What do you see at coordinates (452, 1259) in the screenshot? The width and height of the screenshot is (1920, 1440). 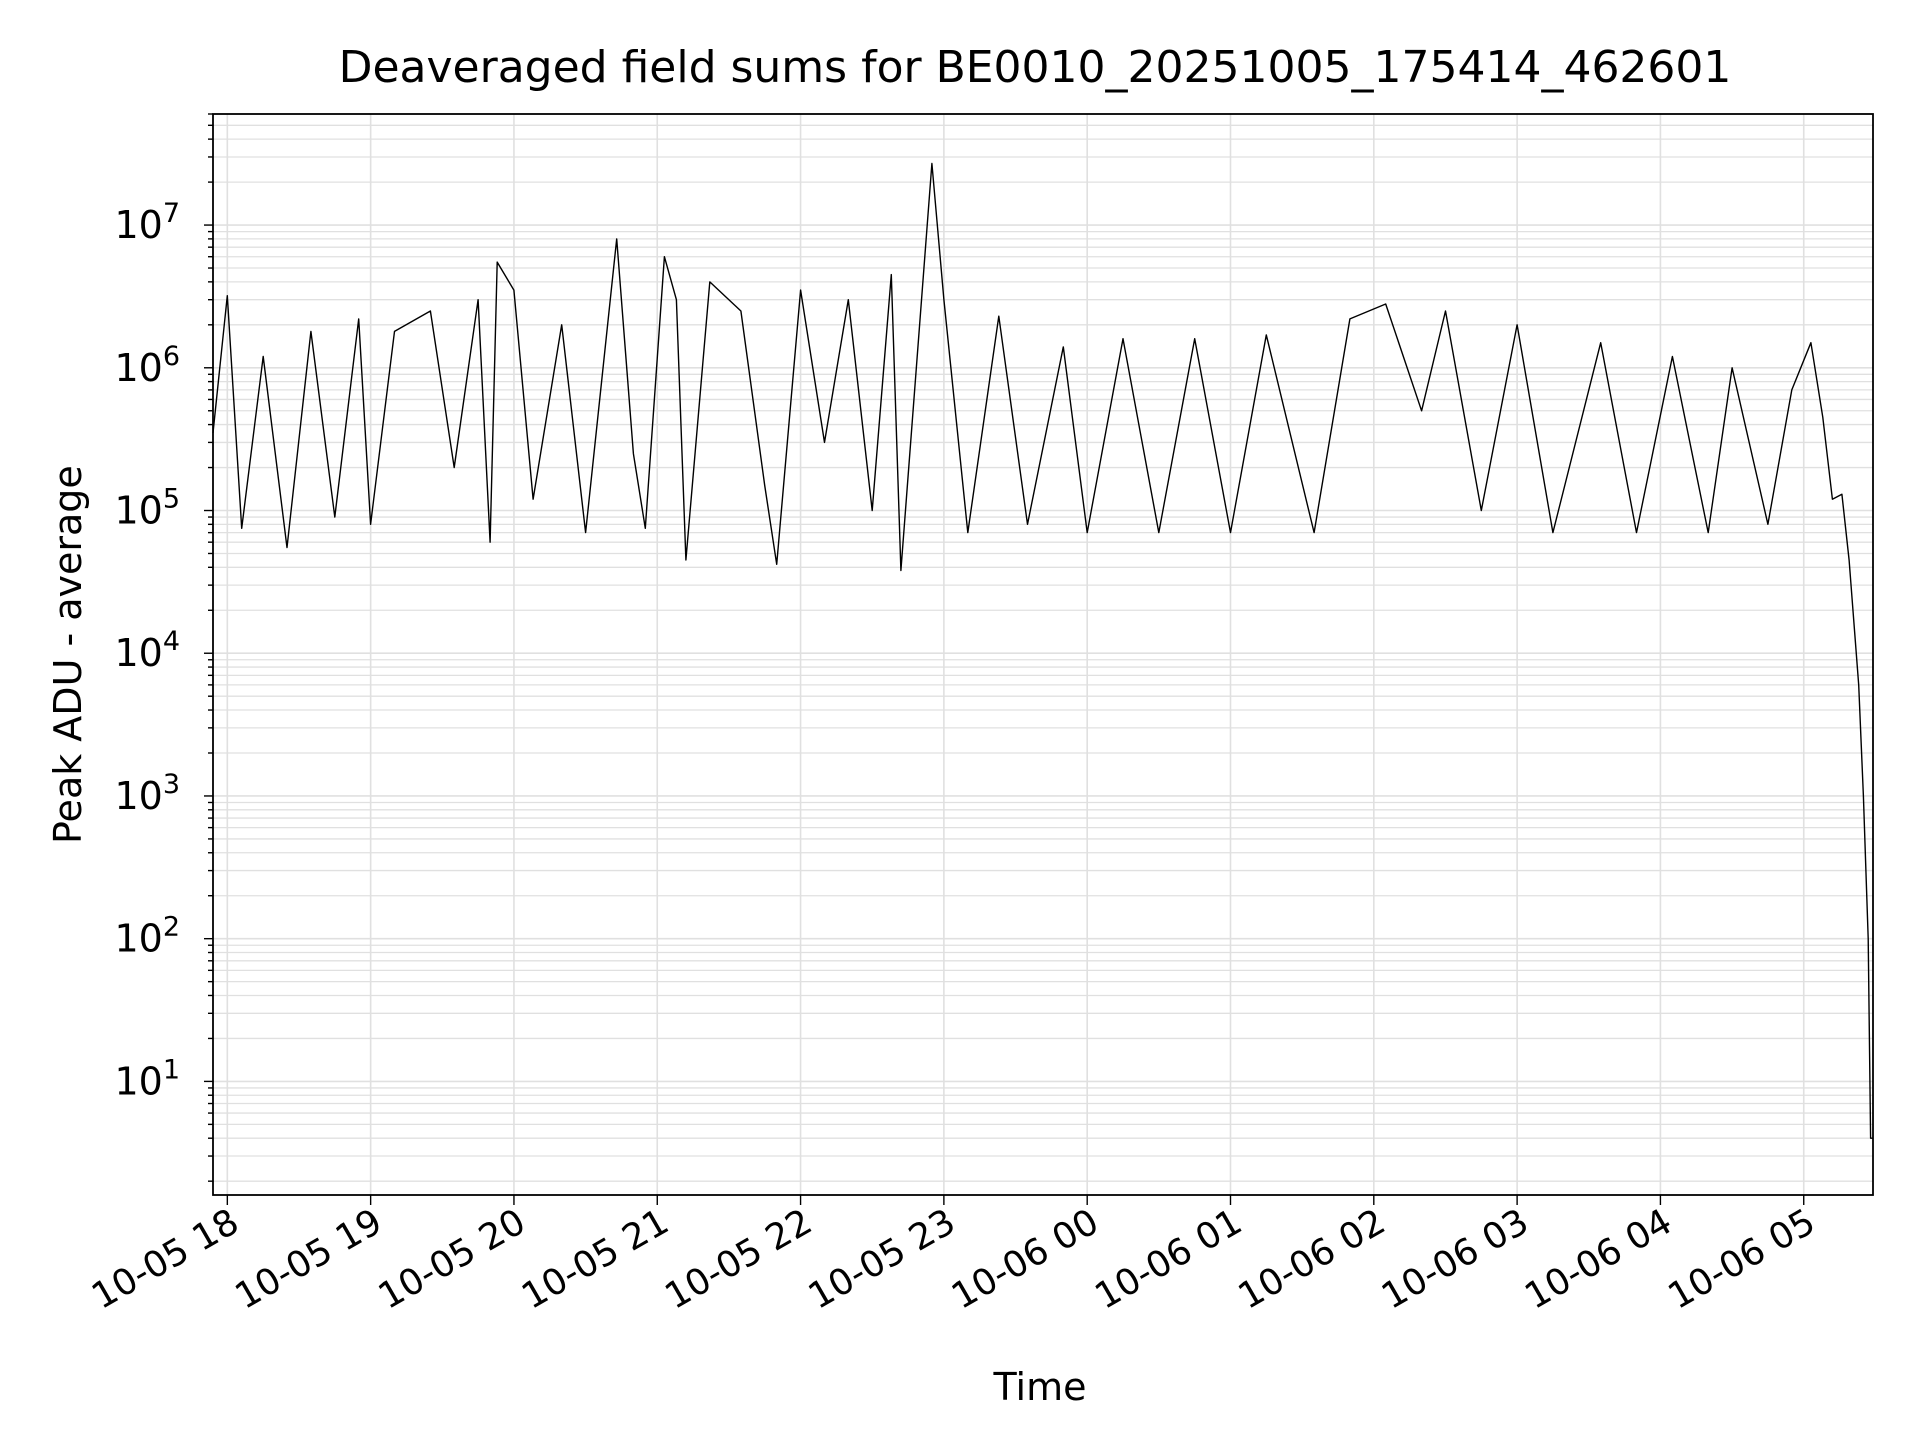 I see `x-tick-label: 10-05 20` at bounding box center [452, 1259].